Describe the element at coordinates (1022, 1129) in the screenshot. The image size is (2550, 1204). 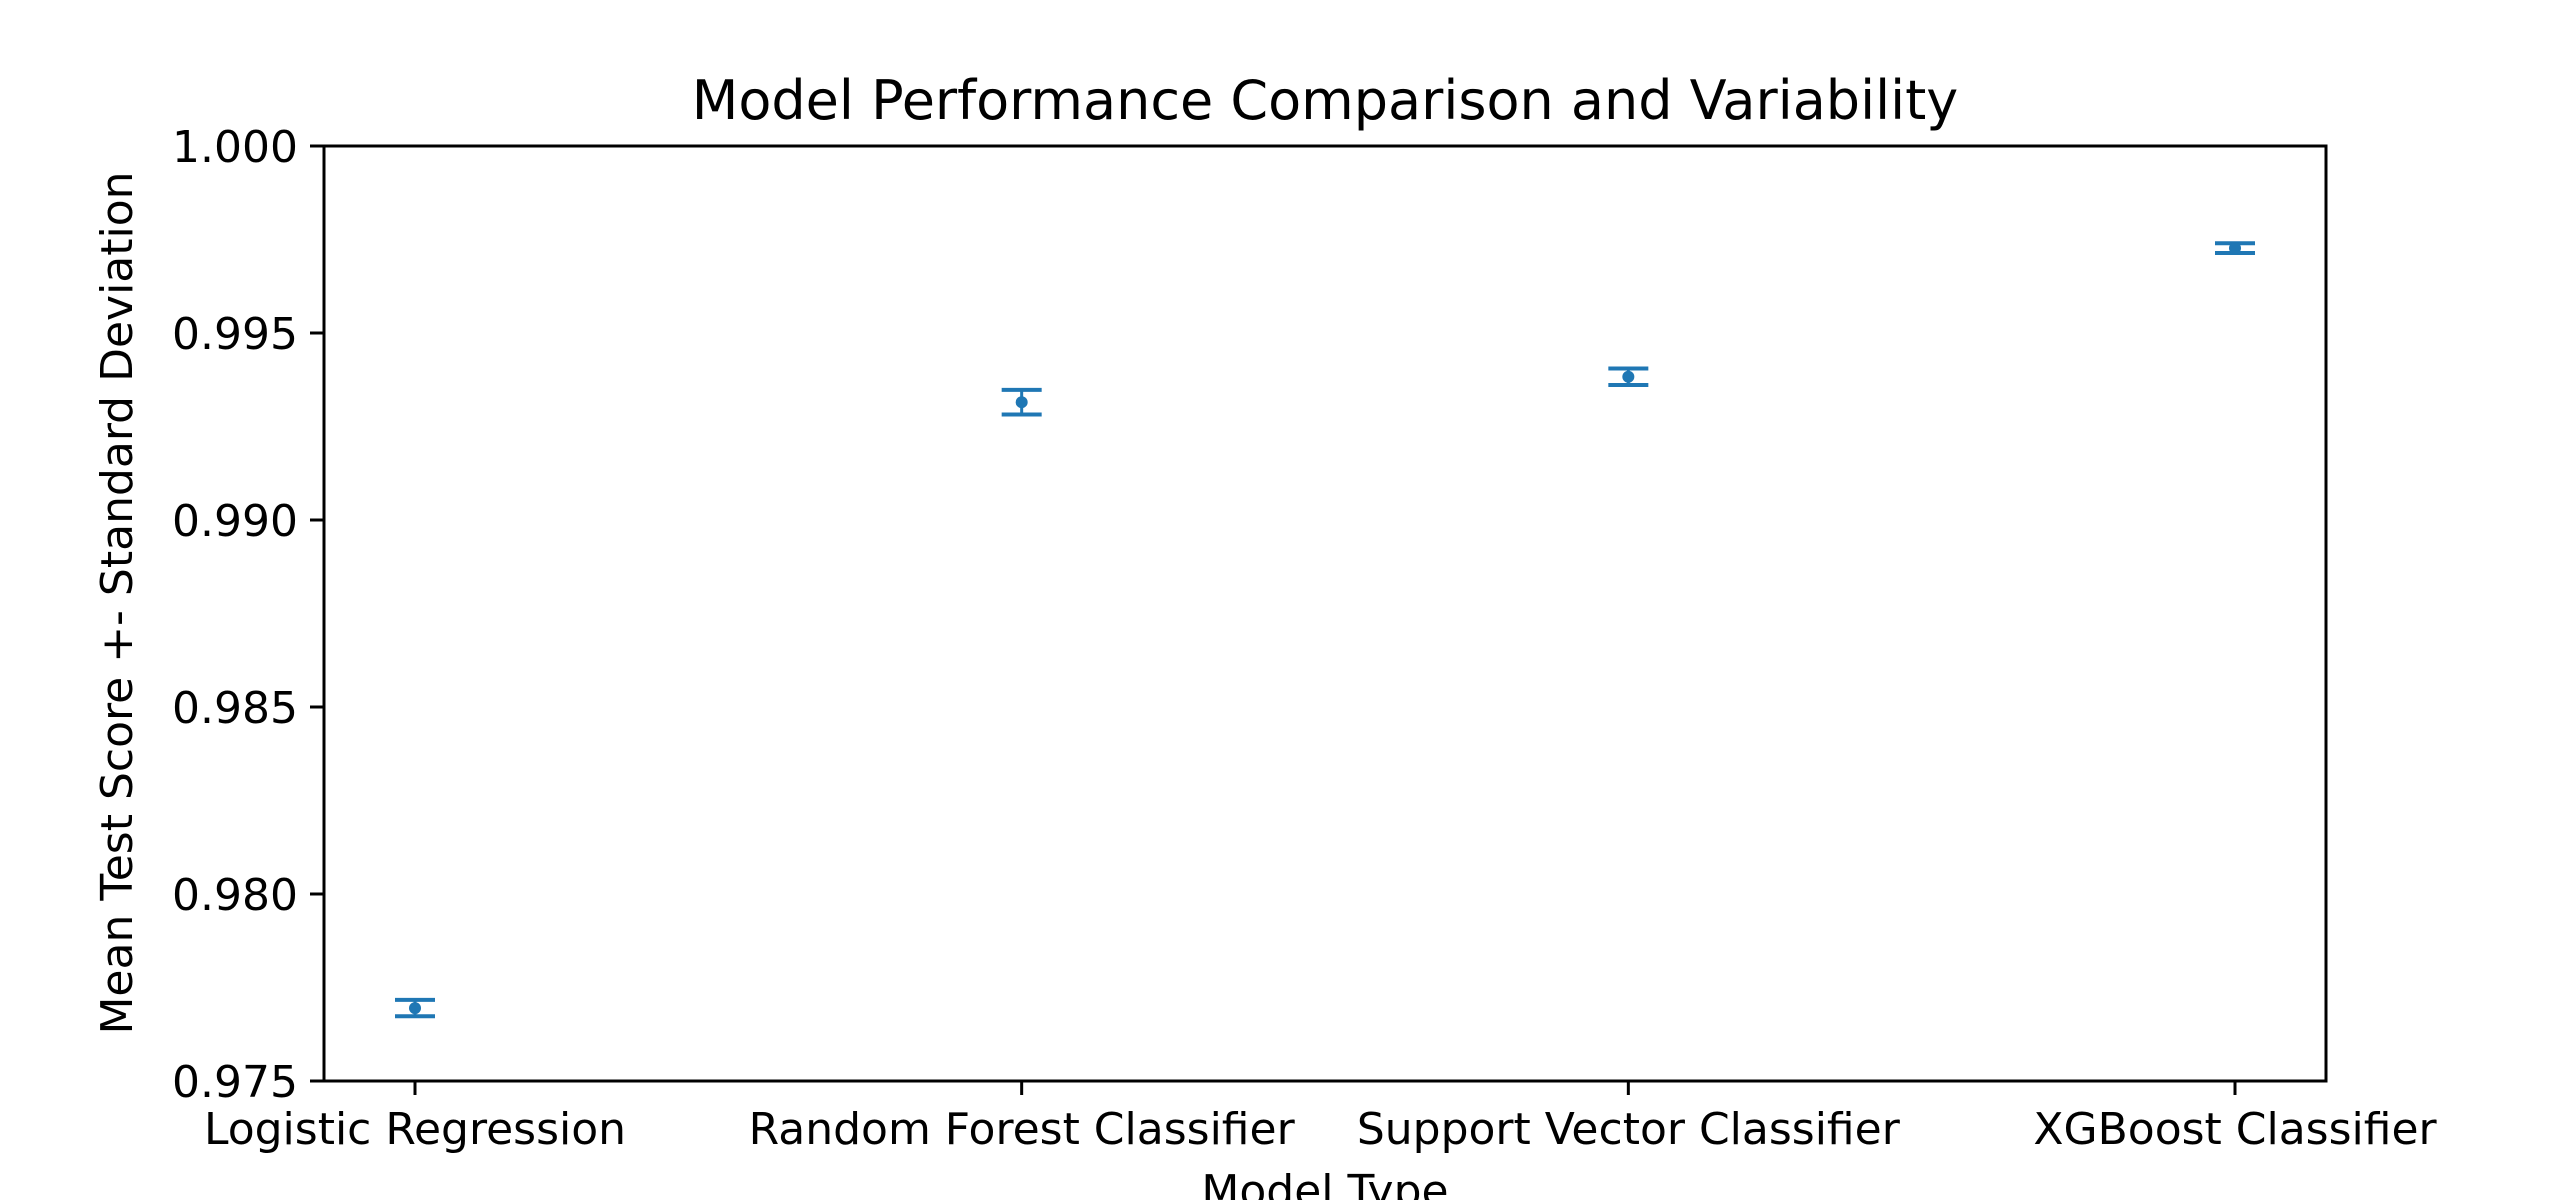
I see `x-tick-label: Random Forest Classifier` at that location.